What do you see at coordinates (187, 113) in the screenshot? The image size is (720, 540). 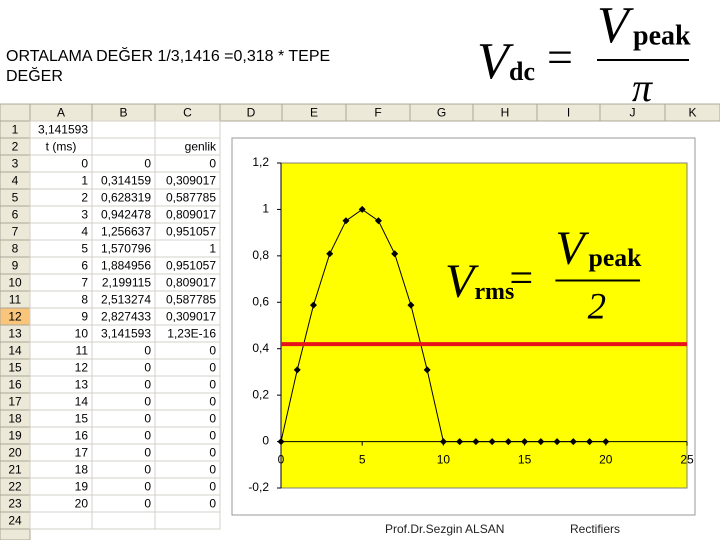 I see `column-header: C` at bounding box center [187, 113].